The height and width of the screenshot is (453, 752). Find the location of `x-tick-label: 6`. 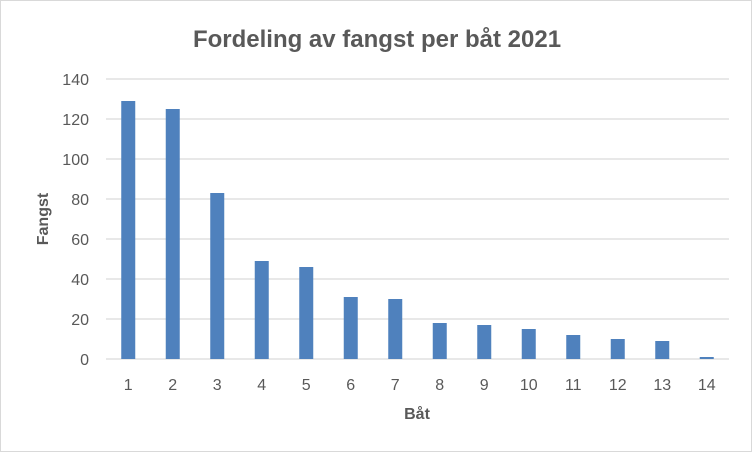

x-tick-label: 6 is located at coordinates (350, 385).